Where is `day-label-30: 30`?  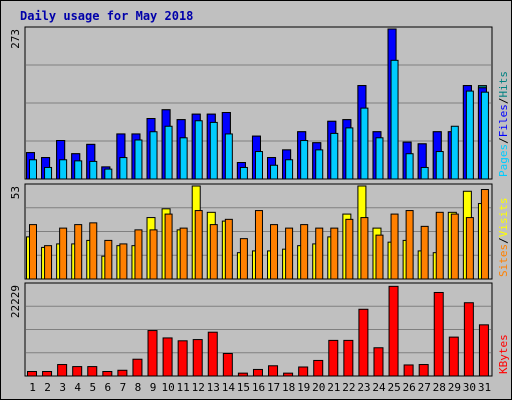
day-label-30: 30 is located at coordinates (469, 387).